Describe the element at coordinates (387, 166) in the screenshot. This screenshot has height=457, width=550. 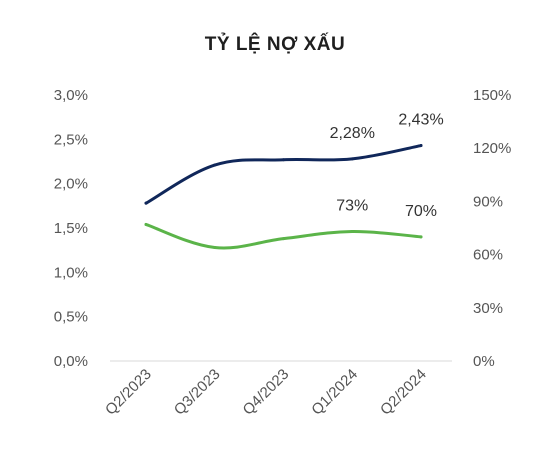
I see `data-labels: 2,28% 2,43% 73% 70%` at that location.